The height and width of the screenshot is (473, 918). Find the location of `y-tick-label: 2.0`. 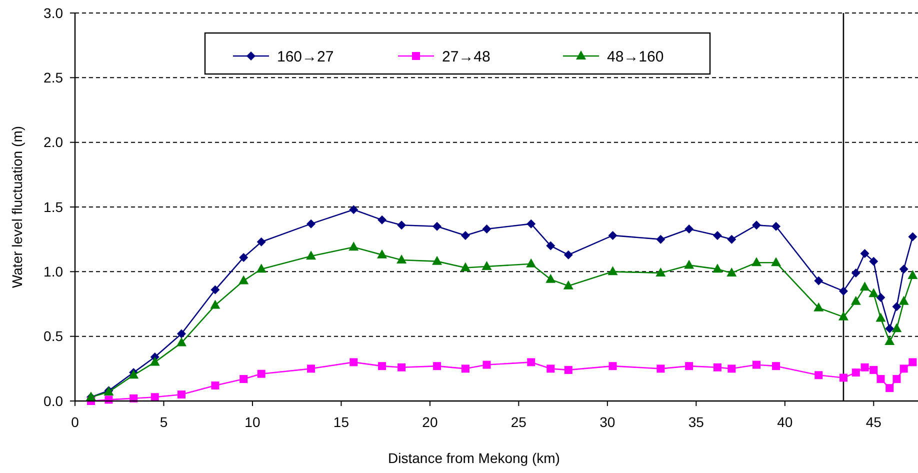

y-tick-label: 2.0 is located at coordinates (54, 142).